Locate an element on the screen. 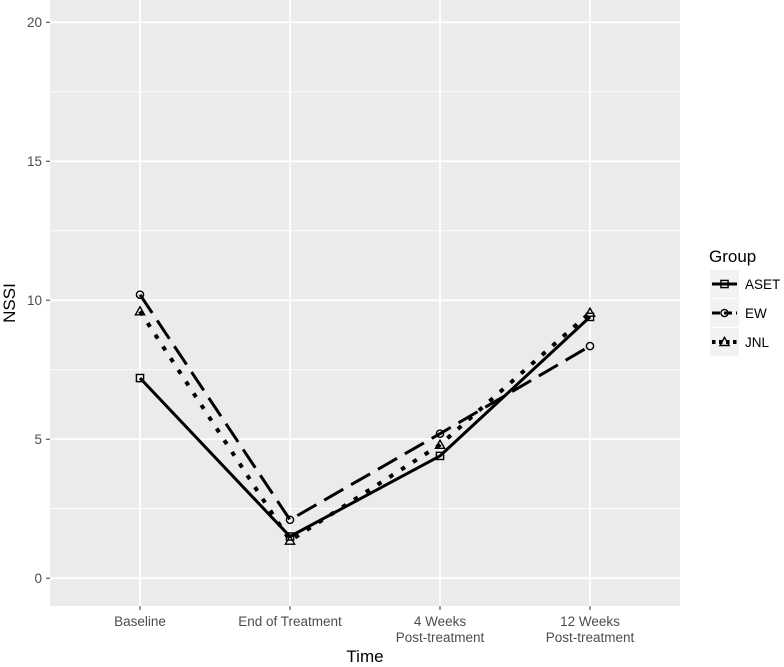  y-tick-label: 0 is located at coordinates (38, 578).